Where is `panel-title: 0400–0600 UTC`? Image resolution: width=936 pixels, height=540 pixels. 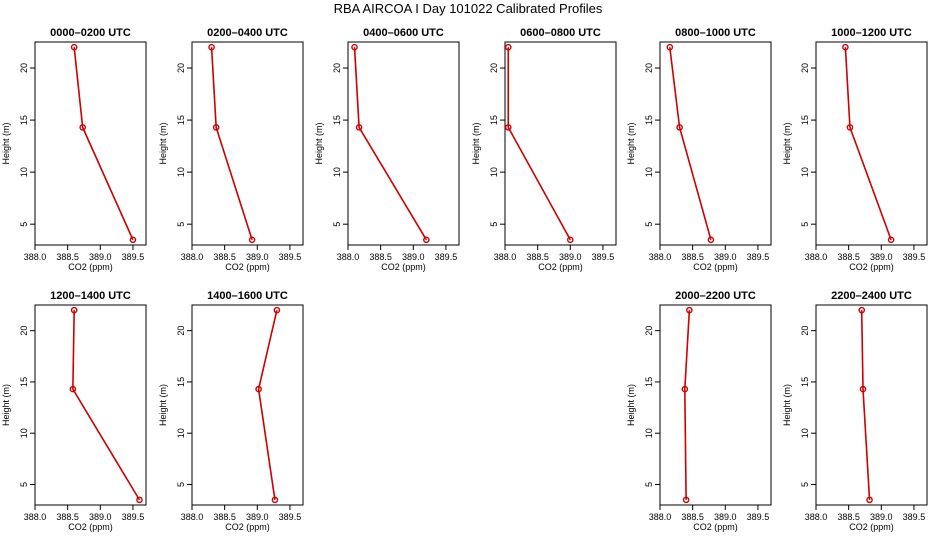 panel-title: 0400–0600 UTC is located at coordinates (403, 33).